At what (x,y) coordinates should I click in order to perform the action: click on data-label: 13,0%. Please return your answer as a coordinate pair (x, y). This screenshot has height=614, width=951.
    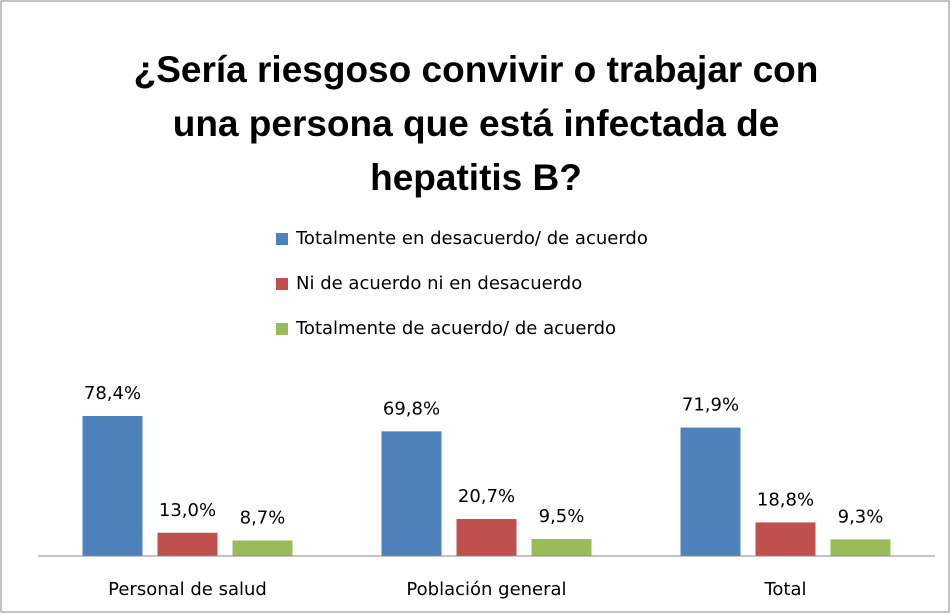
    Looking at the image, I should click on (187, 510).